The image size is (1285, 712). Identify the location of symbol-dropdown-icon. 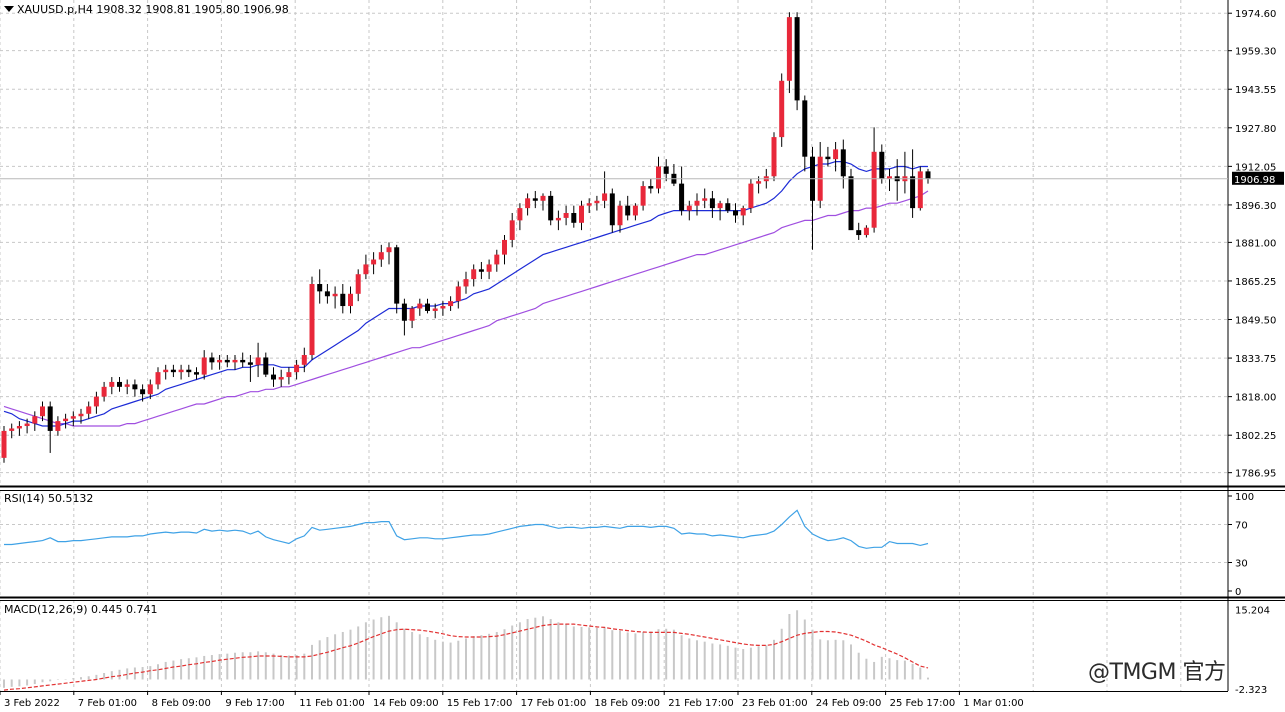
(9, 9).